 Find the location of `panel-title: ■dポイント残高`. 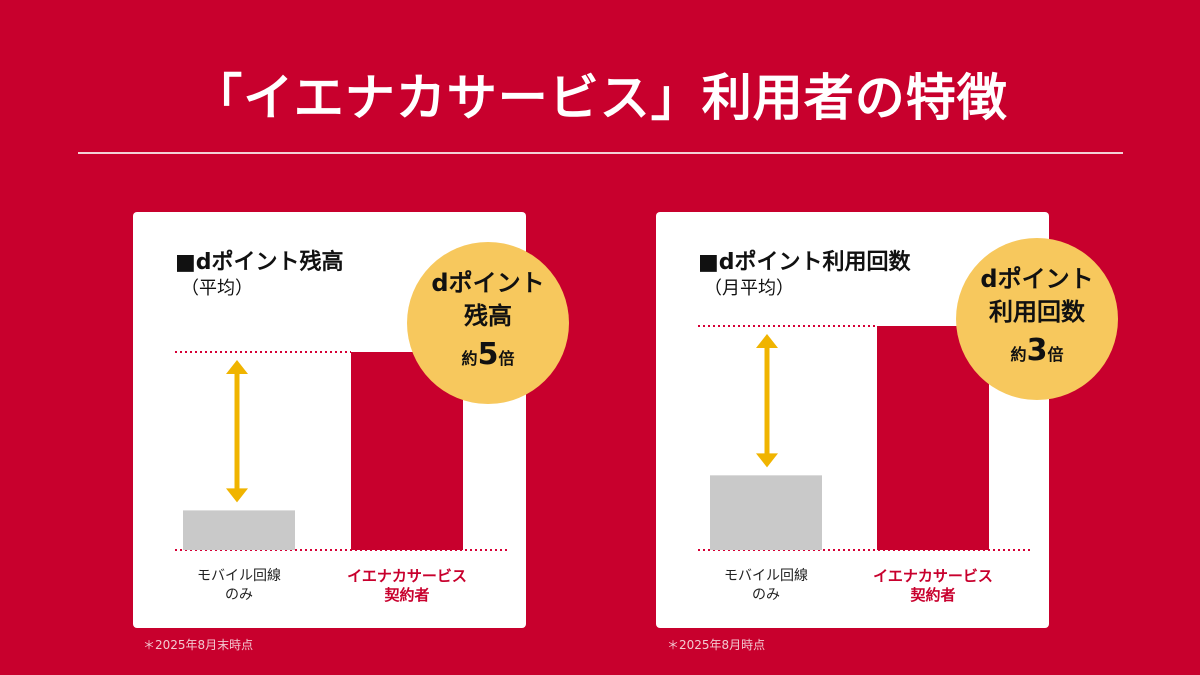

panel-title: ■dポイント残高 is located at coordinates (259, 262).